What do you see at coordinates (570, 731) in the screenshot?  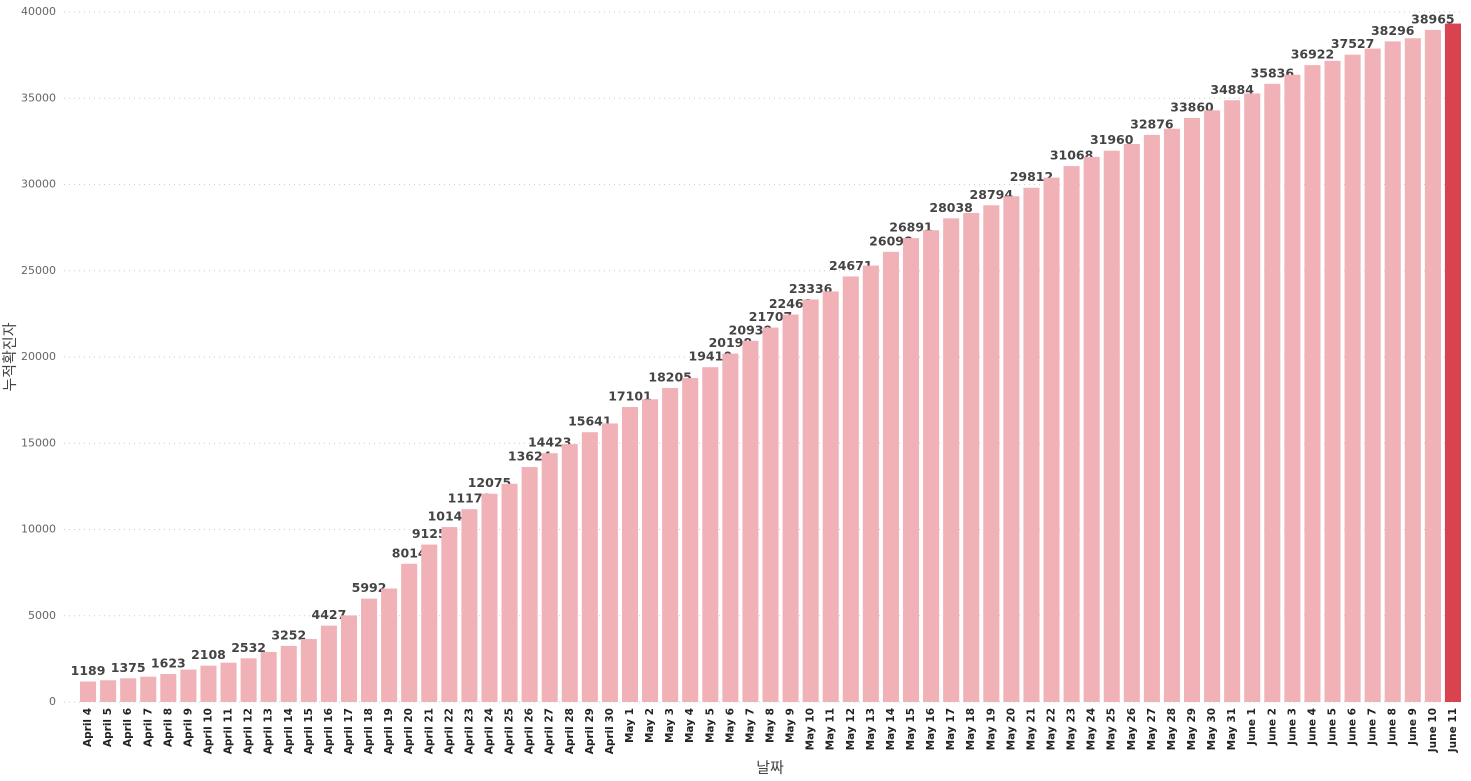 I see `x-tick-label: April 28` at bounding box center [570, 731].